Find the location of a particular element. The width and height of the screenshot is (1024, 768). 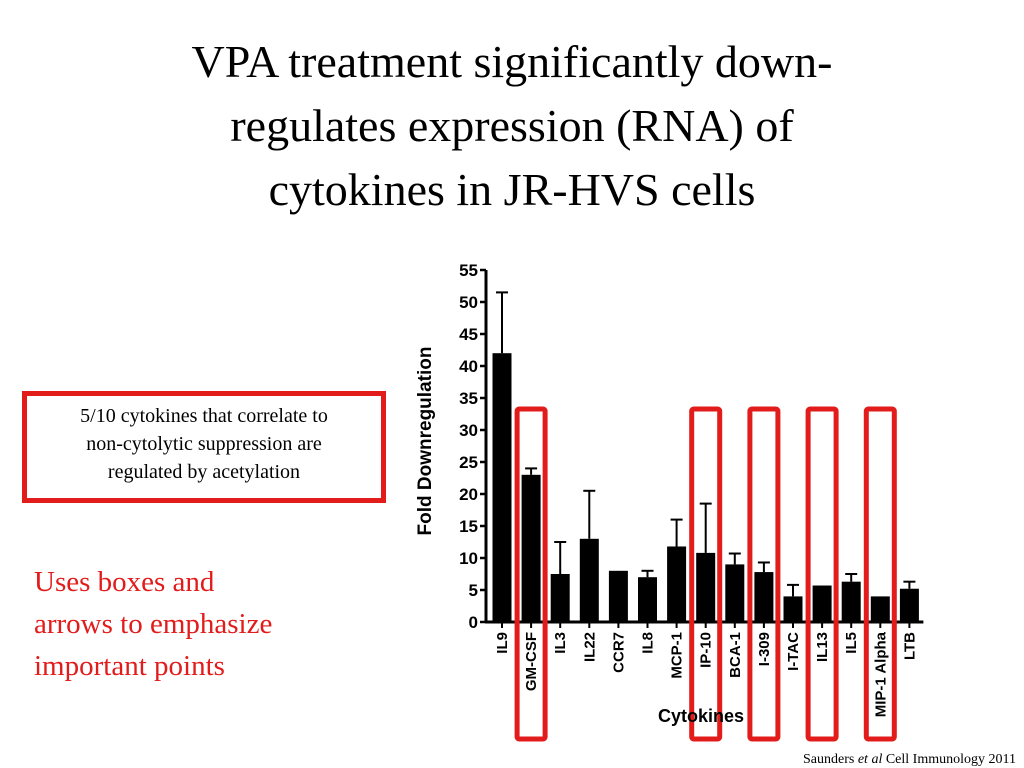

y-tick-label: 10 is located at coordinates (468, 558).